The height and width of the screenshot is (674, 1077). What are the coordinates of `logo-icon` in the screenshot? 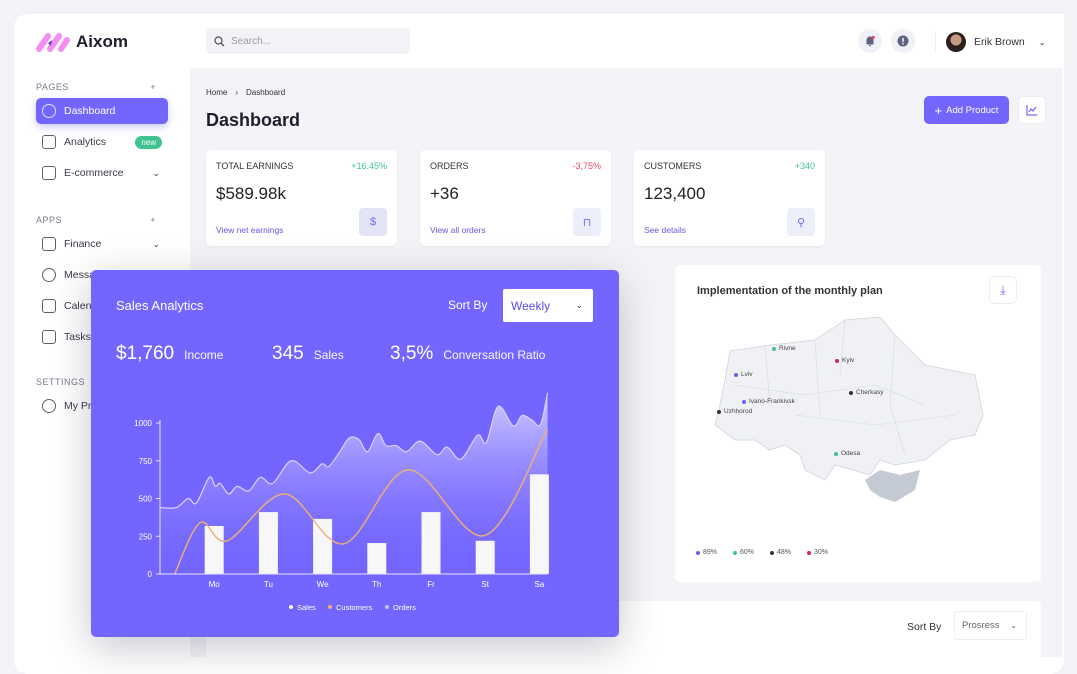 It's located at (53, 42).